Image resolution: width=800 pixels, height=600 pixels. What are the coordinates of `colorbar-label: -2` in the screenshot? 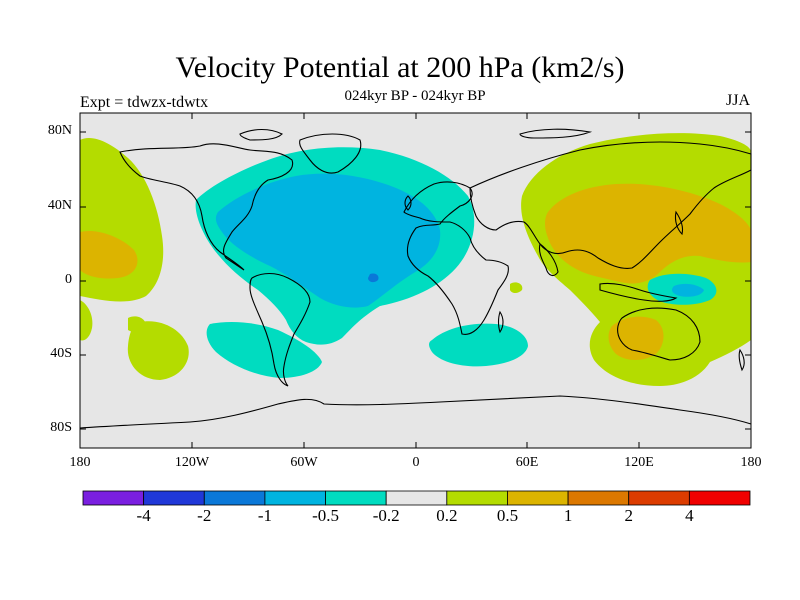 It's located at (204, 515).